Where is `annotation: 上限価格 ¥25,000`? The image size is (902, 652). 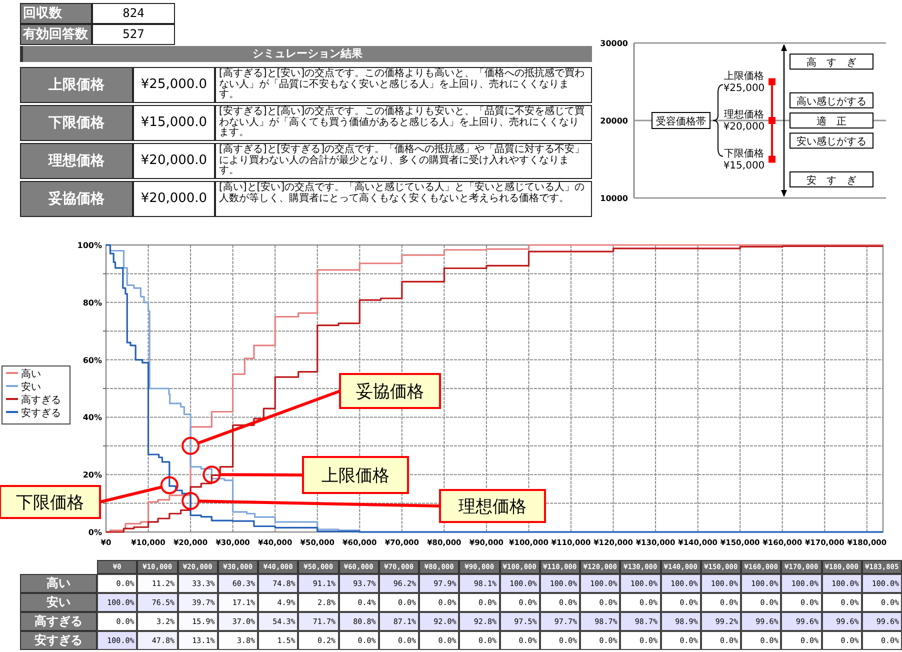 annotation: 上限価格 ¥25,000 is located at coordinates (744, 82).